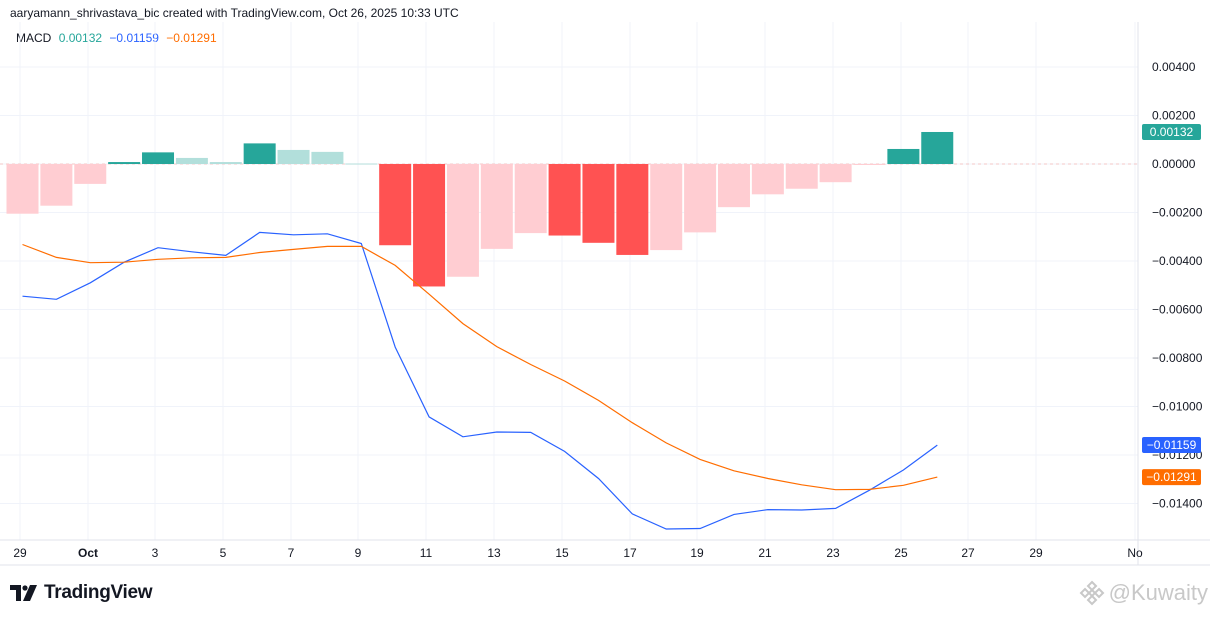 This screenshot has width=1216, height=621. What do you see at coordinates (358, 553) in the screenshot?
I see `x-tick-label: 9` at bounding box center [358, 553].